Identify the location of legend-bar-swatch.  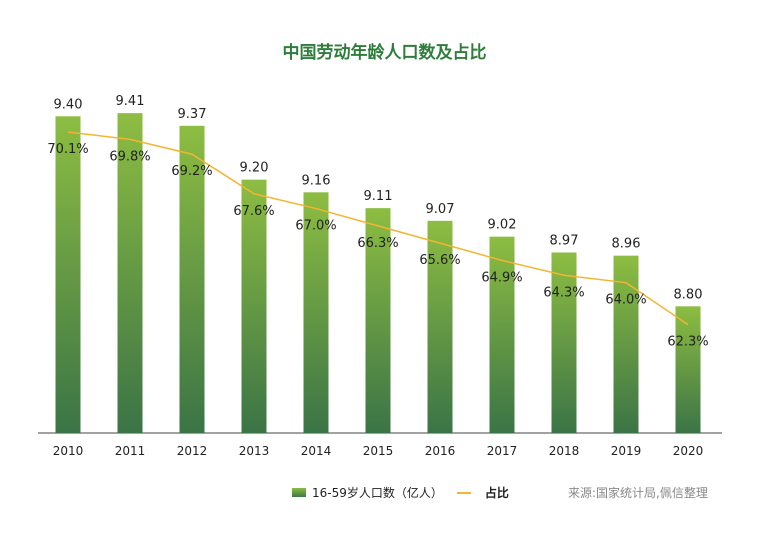
(299, 492).